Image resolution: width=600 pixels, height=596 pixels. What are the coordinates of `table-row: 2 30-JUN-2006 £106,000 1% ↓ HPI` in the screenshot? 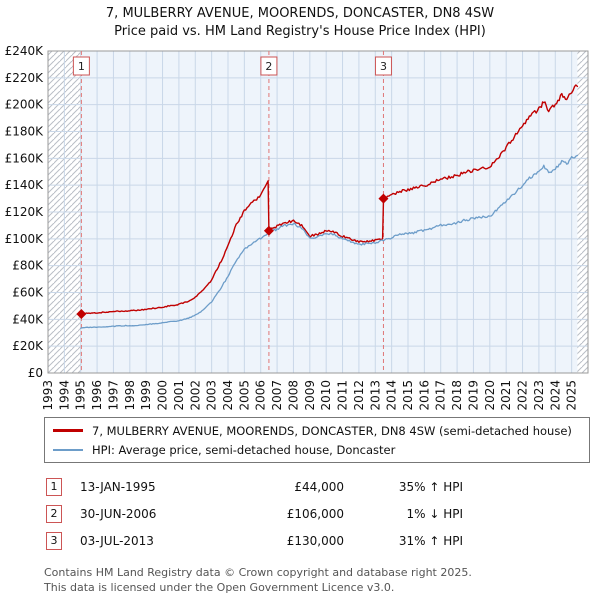 It's located at (323, 513).